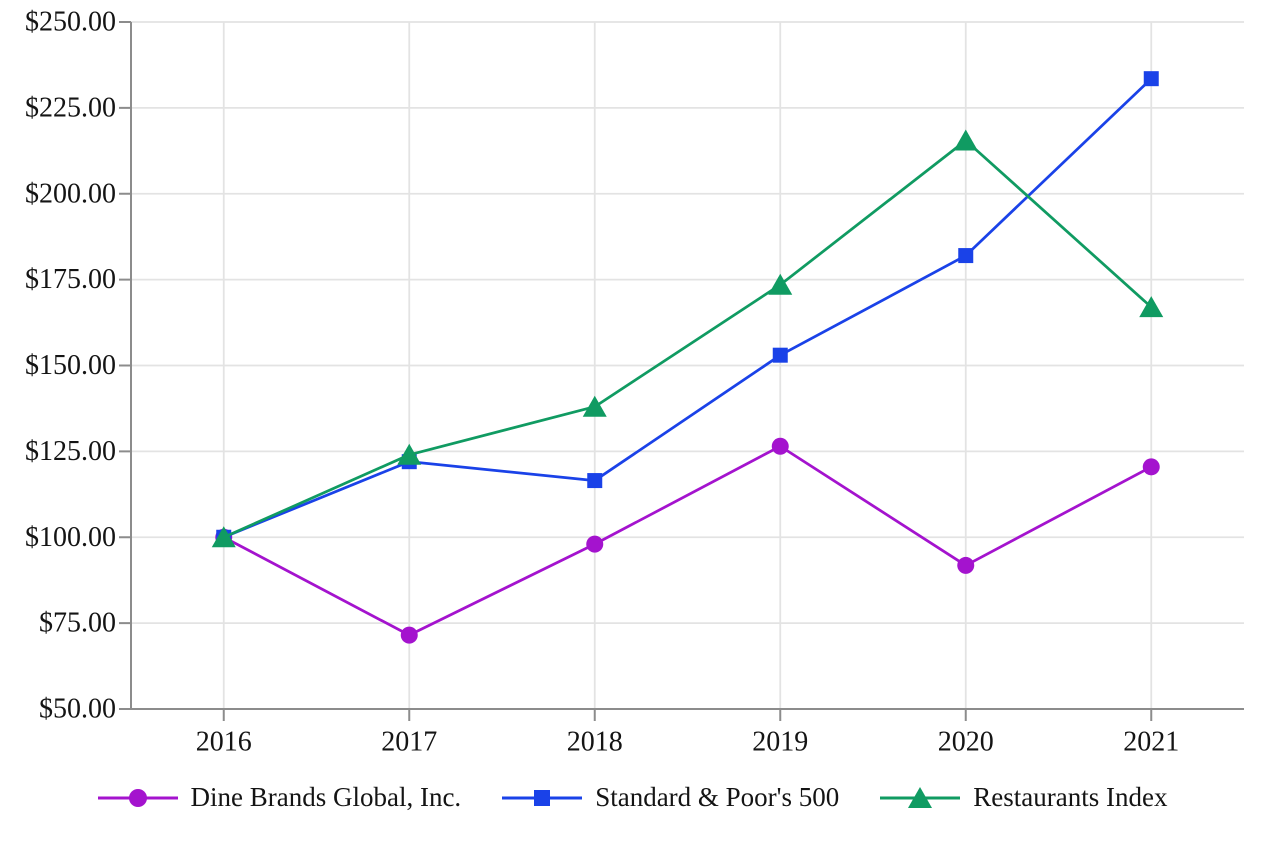 The height and width of the screenshot is (850, 1264). I want to click on legend-item-dine-brands-global-inc: Dine Brands Global, Inc., so click(279, 797).